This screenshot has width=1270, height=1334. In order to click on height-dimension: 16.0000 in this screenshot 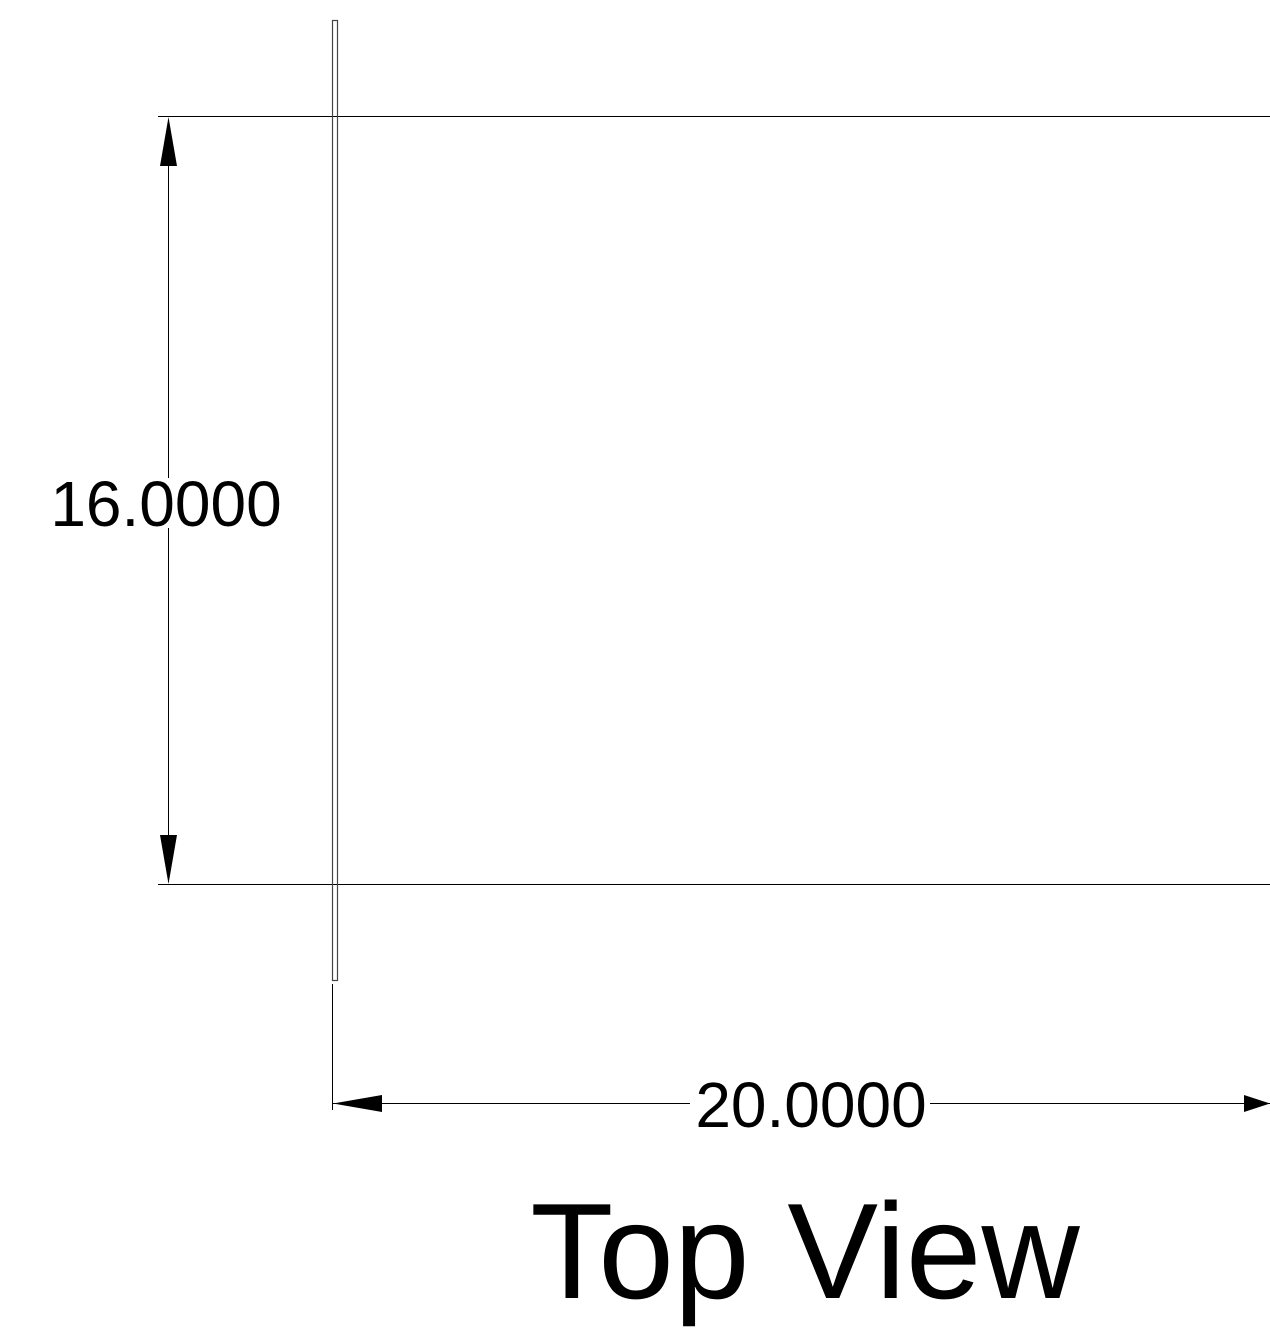, I will do `click(166, 500)`.